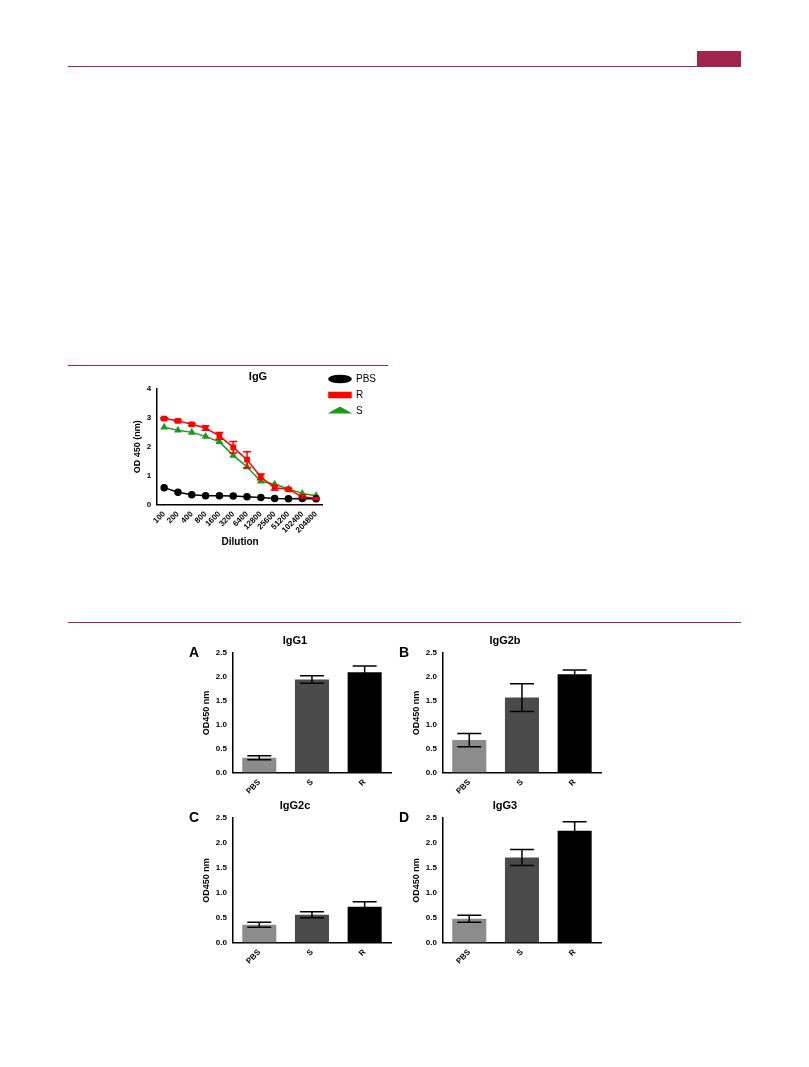 Image resolution: width=809 pixels, height=1067 pixels. What do you see at coordinates (404, 817) in the screenshot?
I see `text: D` at bounding box center [404, 817].